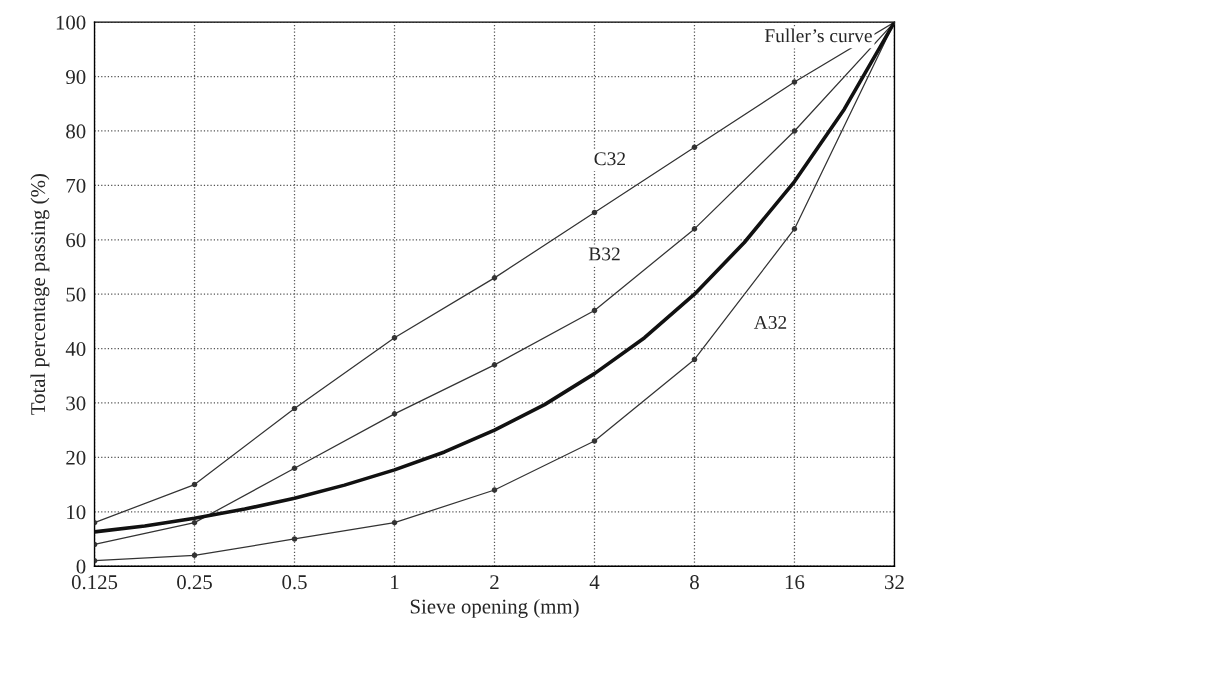 The height and width of the screenshot is (693, 1212). Describe the element at coordinates (76, 131) in the screenshot. I see `y-tick-label: 80` at that location.